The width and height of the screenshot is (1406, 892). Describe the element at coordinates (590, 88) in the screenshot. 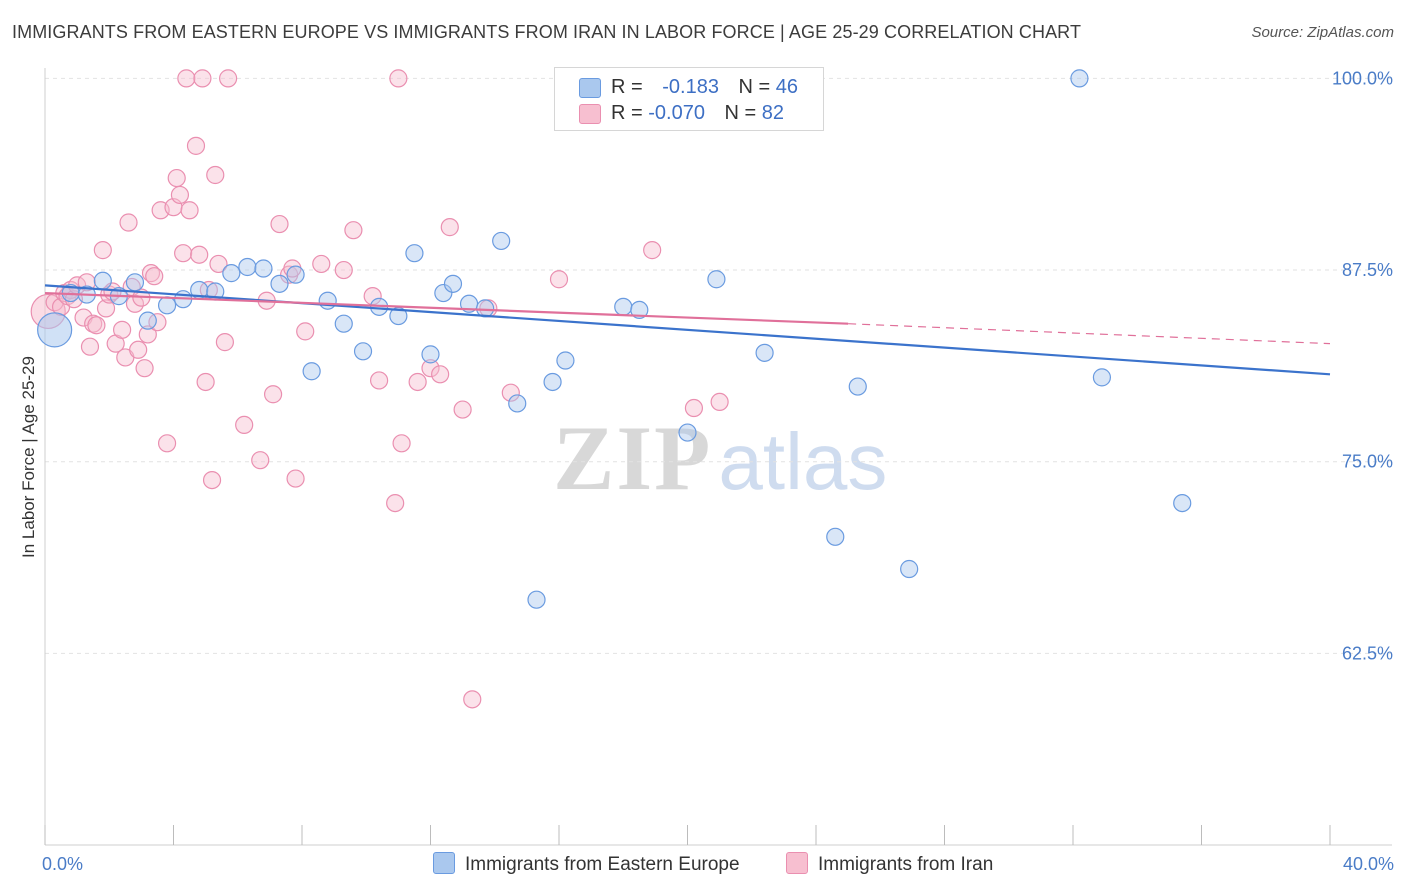

I see `legend-swatch-blue` at that location.